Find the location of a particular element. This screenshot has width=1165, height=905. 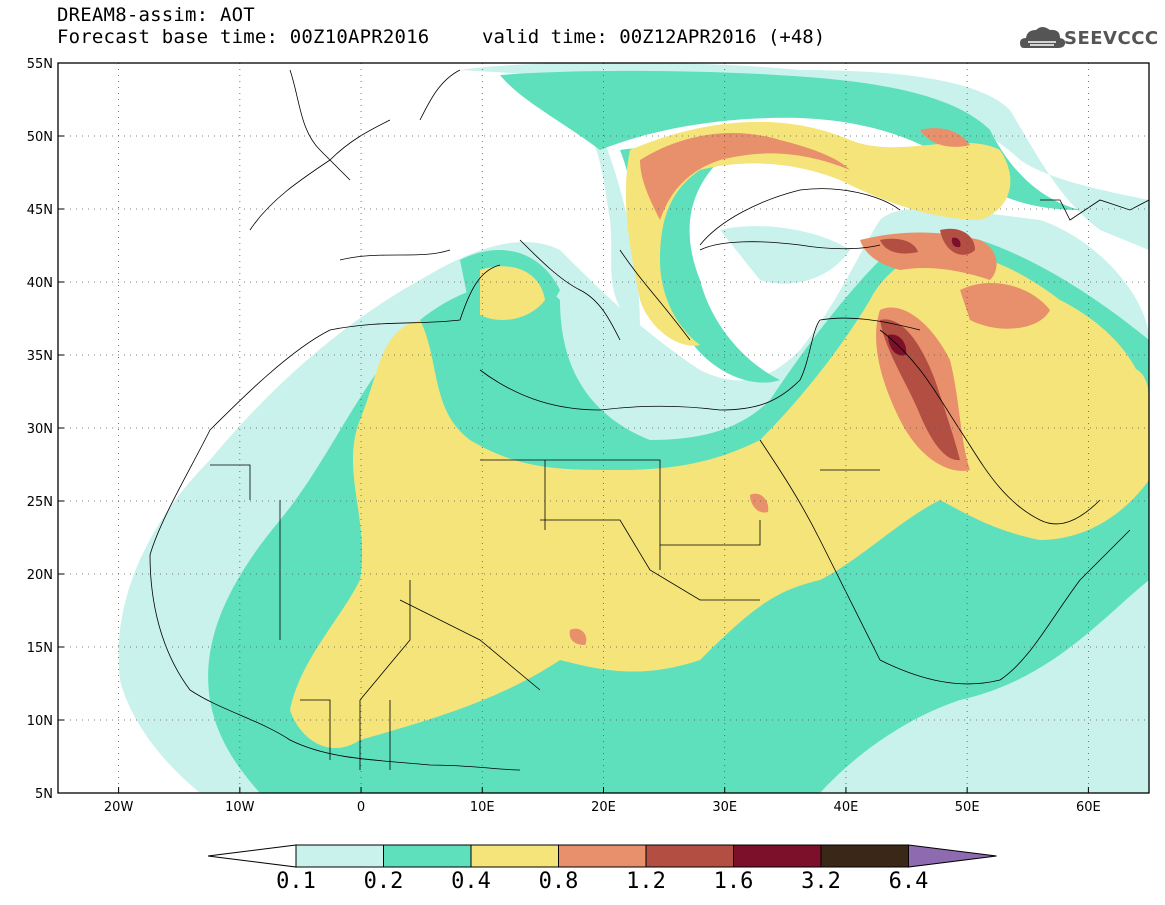

colorbar-label: 1.2 is located at coordinates (646, 881).